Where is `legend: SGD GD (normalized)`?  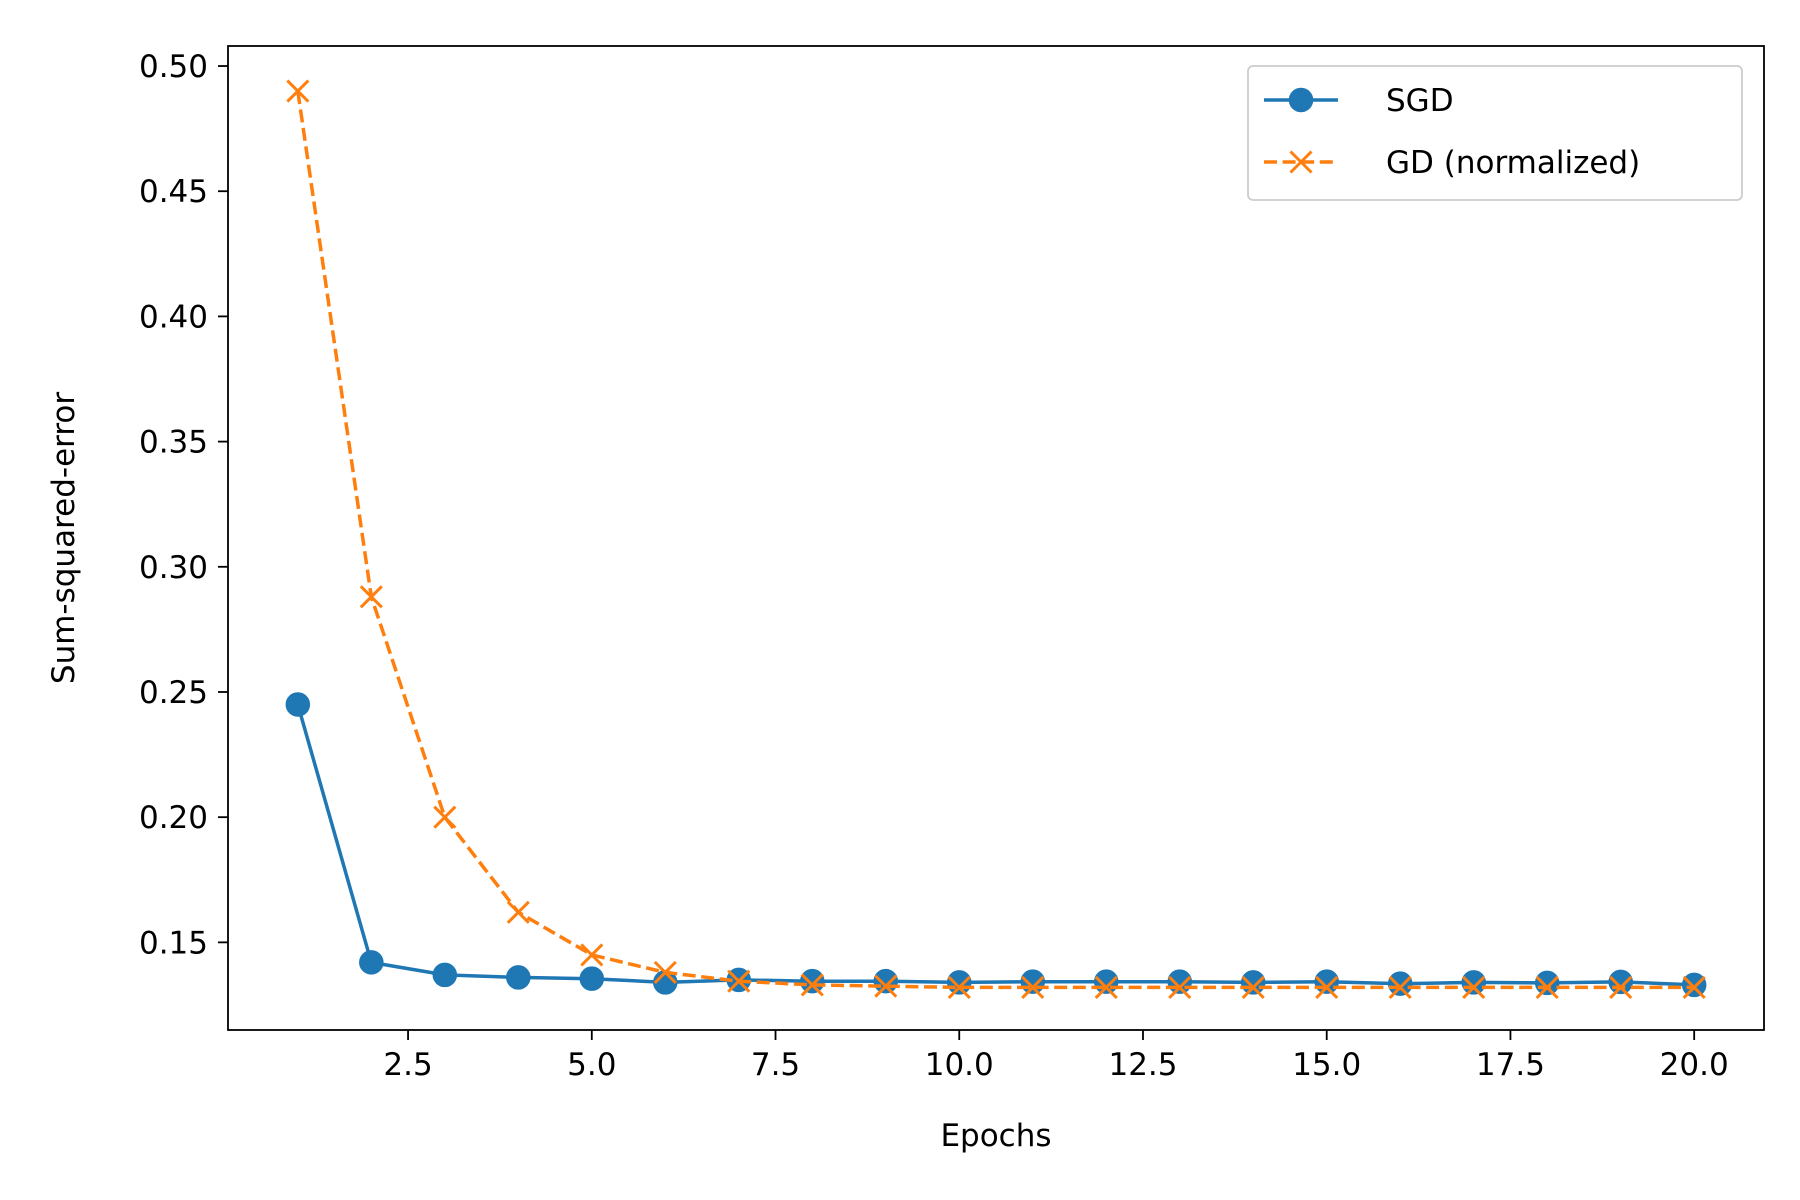
legend: SGD GD (normalized) is located at coordinates (1495, 133).